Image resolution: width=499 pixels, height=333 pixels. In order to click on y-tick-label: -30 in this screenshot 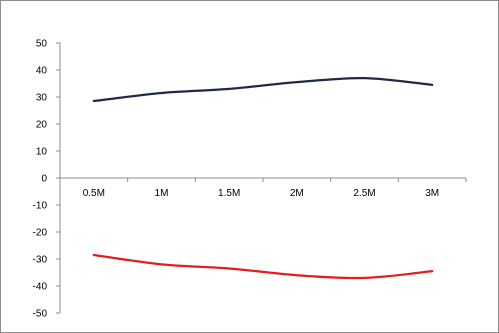, I will do `click(40, 260)`.